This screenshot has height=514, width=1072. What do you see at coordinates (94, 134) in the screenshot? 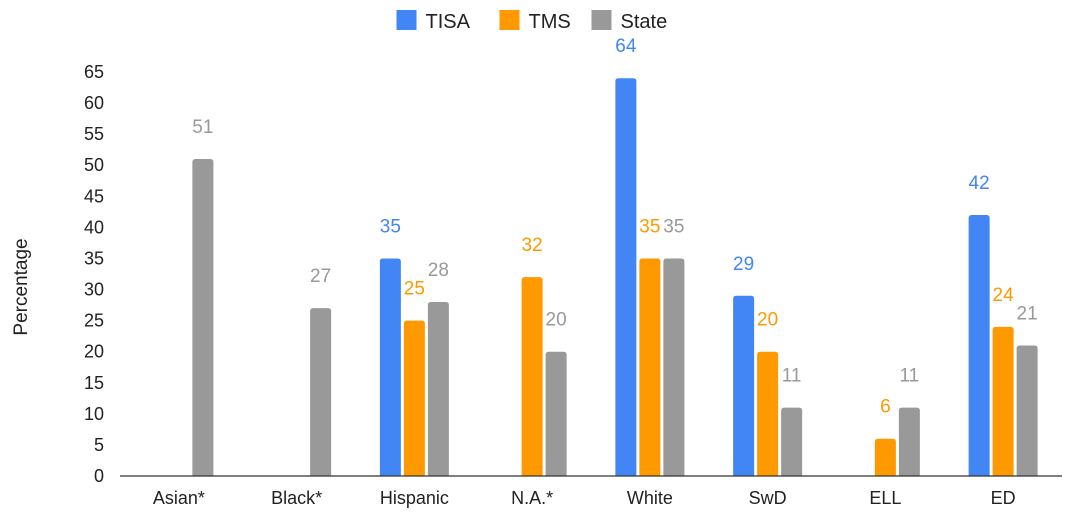
I see `y-tick-label: 55` at bounding box center [94, 134].